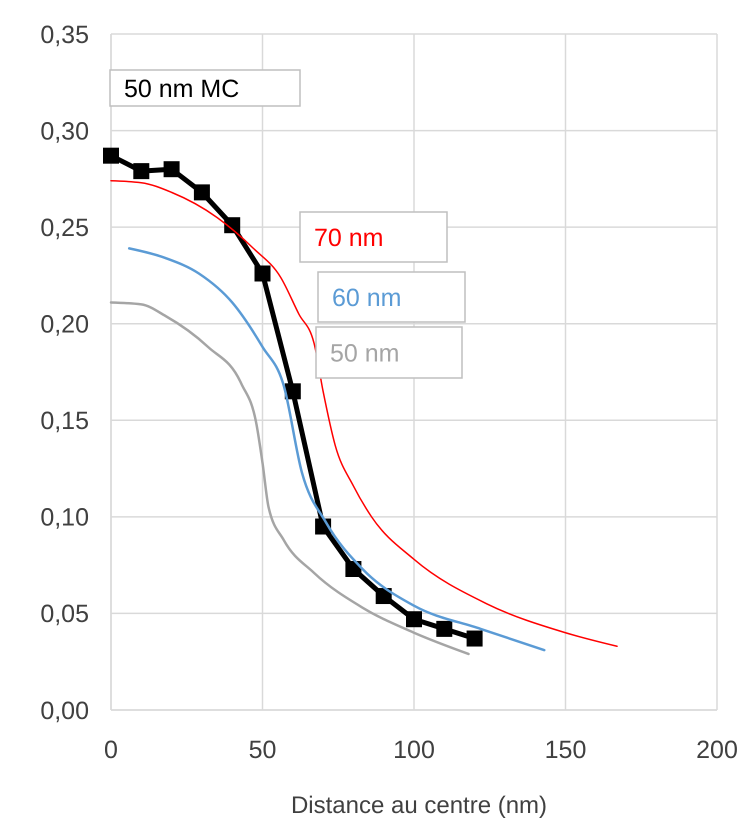 This screenshot has width=750, height=825. Describe the element at coordinates (64, 518) in the screenshot. I see `y-tick-label: 0,10` at that location.